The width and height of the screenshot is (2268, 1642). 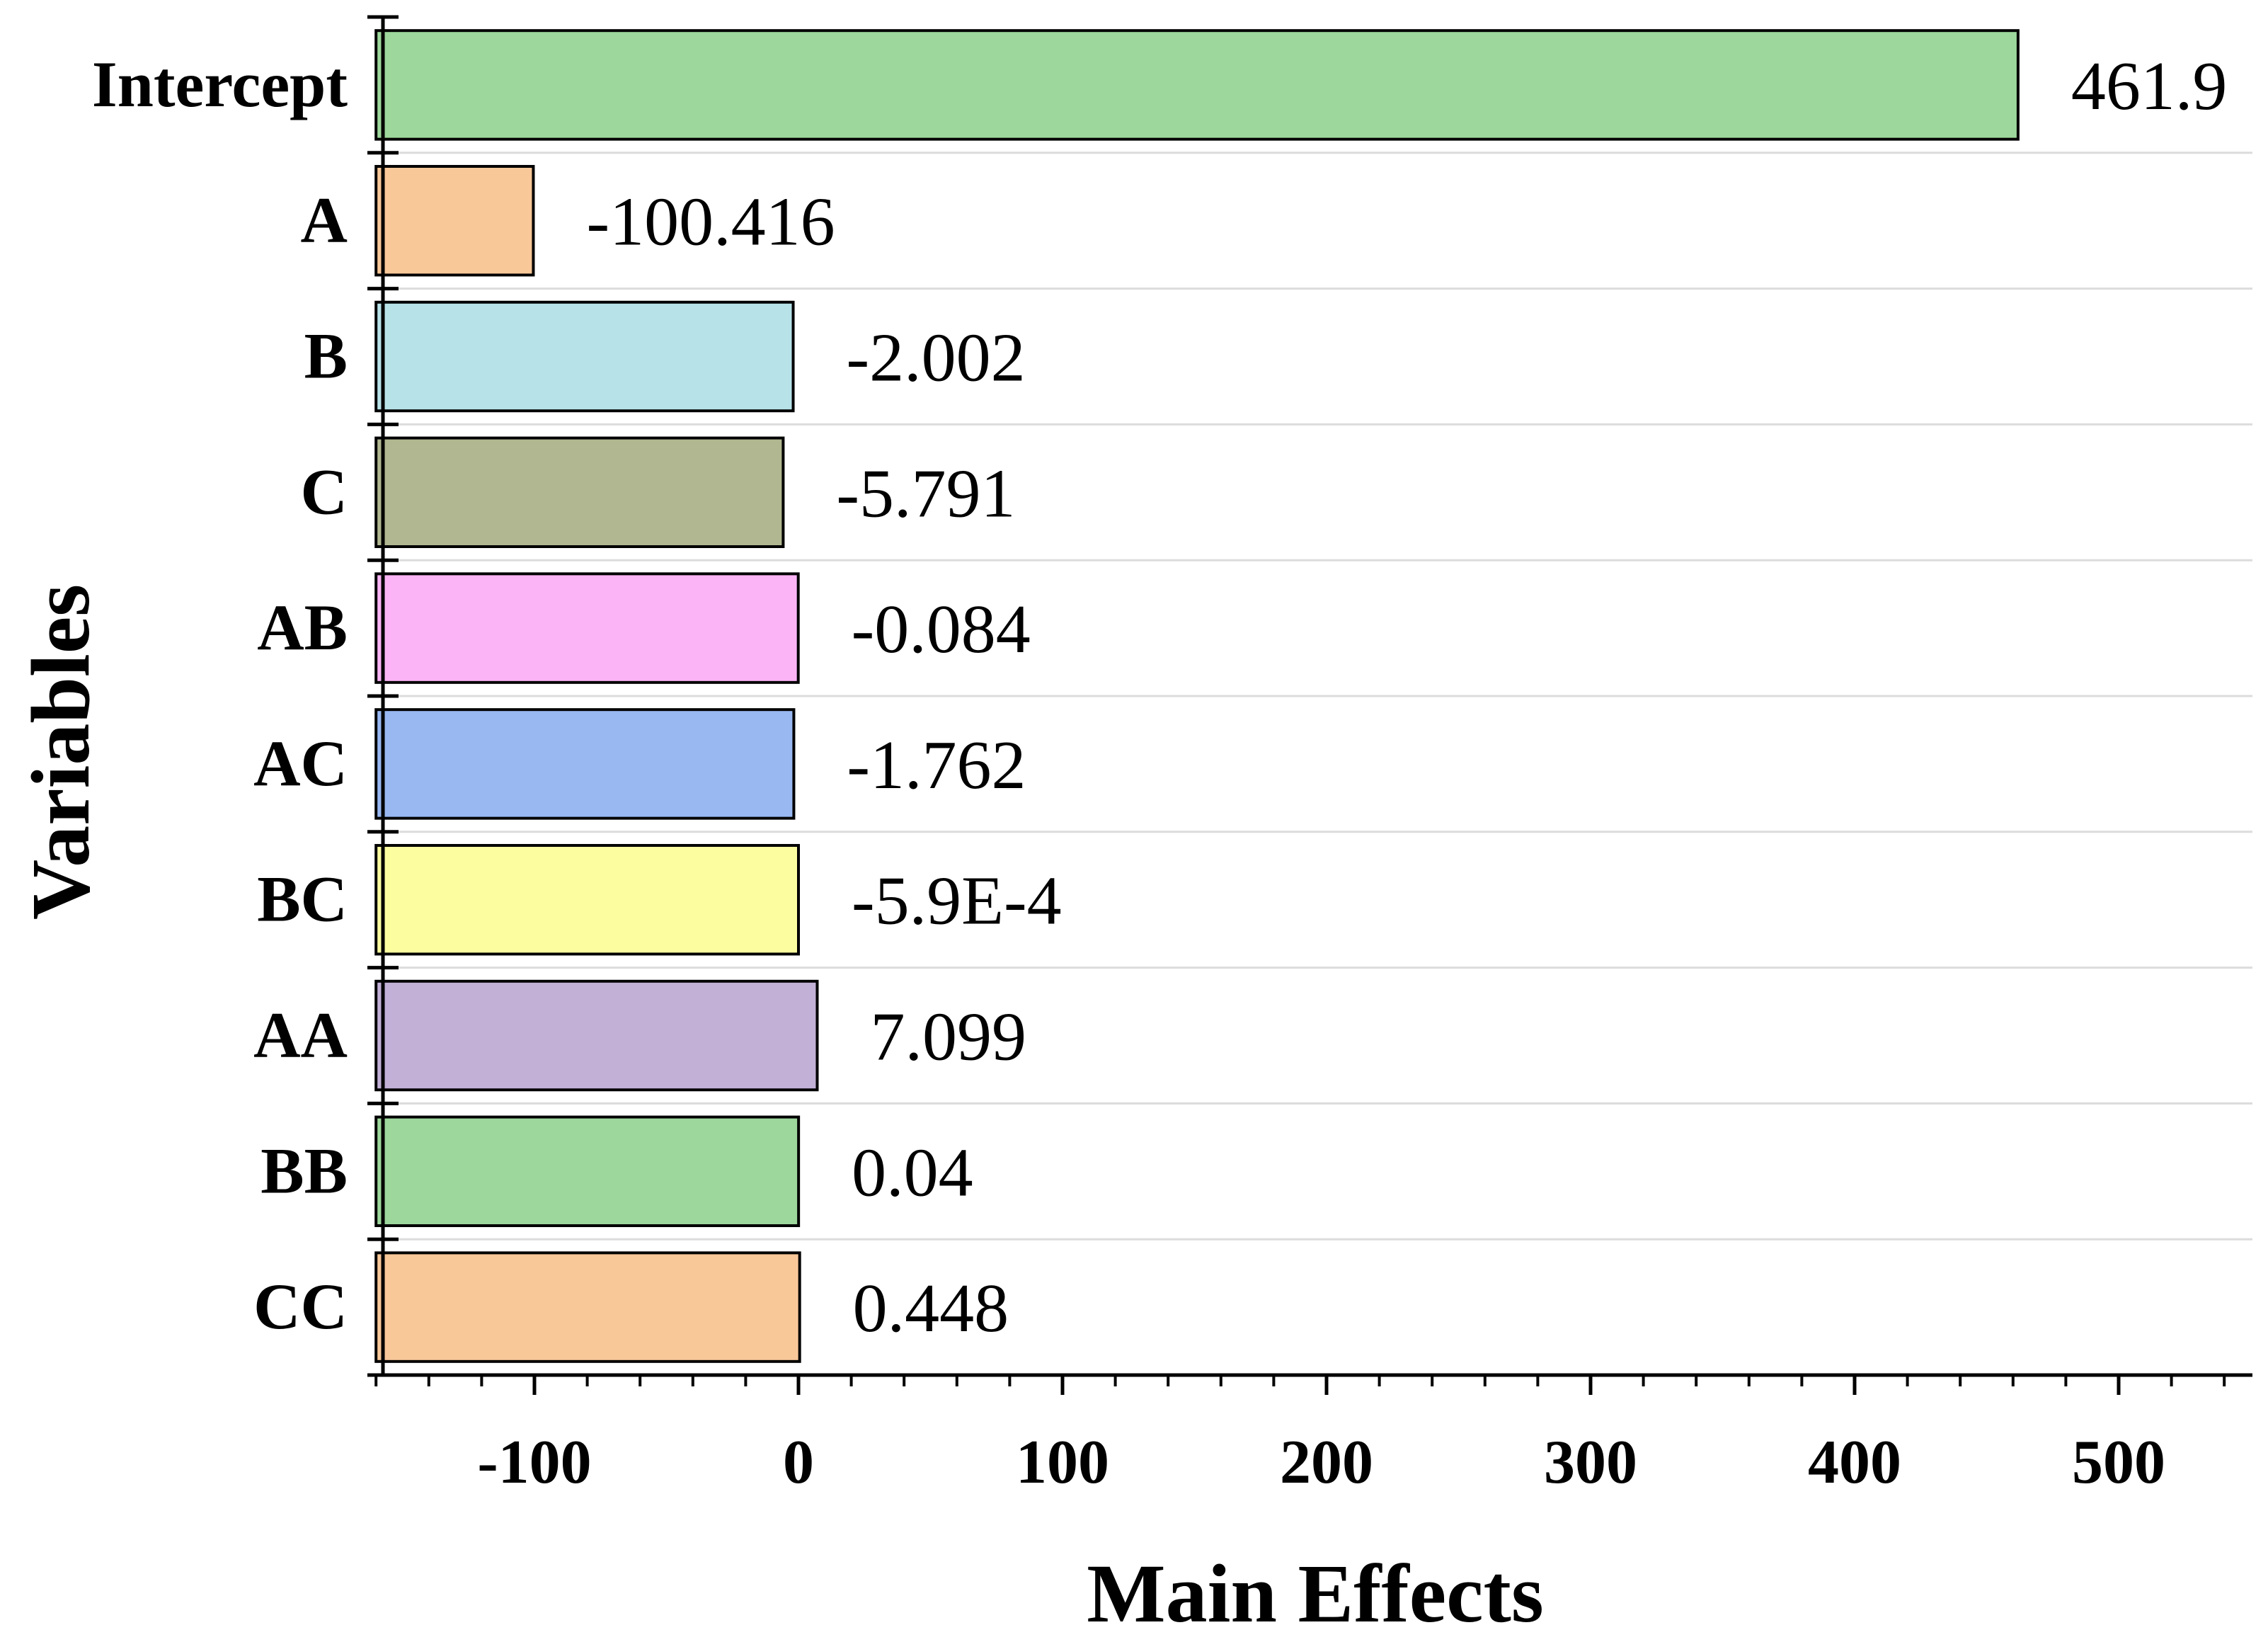 What do you see at coordinates (948, 1037) in the screenshot?
I see `value-label: 7.099` at bounding box center [948, 1037].